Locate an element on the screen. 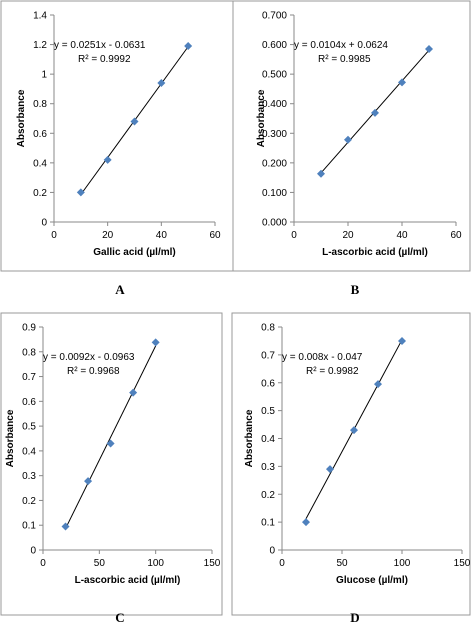 Image resolution: width=474 pixels, height=633 pixels. equation: R² = 0.9982 is located at coordinates (332, 371).